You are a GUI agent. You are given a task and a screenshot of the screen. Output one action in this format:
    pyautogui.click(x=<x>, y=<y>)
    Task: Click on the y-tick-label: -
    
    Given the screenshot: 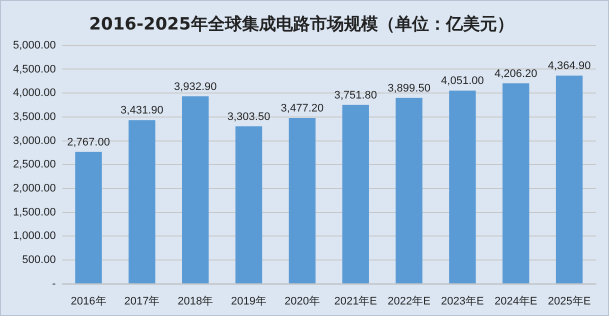 What is the action you would take?
    pyautogui.click(x=54, y=284)
    